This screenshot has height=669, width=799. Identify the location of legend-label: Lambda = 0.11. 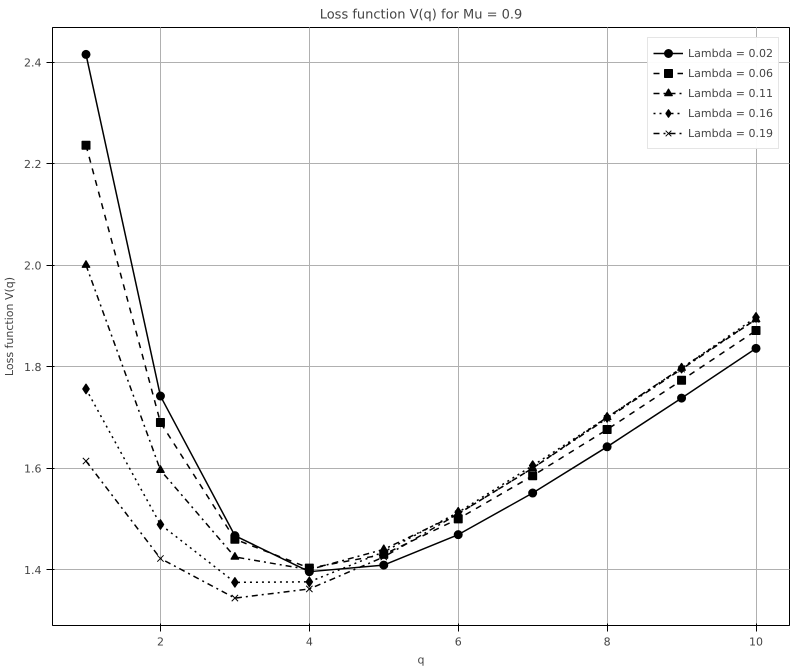
(730, 93).